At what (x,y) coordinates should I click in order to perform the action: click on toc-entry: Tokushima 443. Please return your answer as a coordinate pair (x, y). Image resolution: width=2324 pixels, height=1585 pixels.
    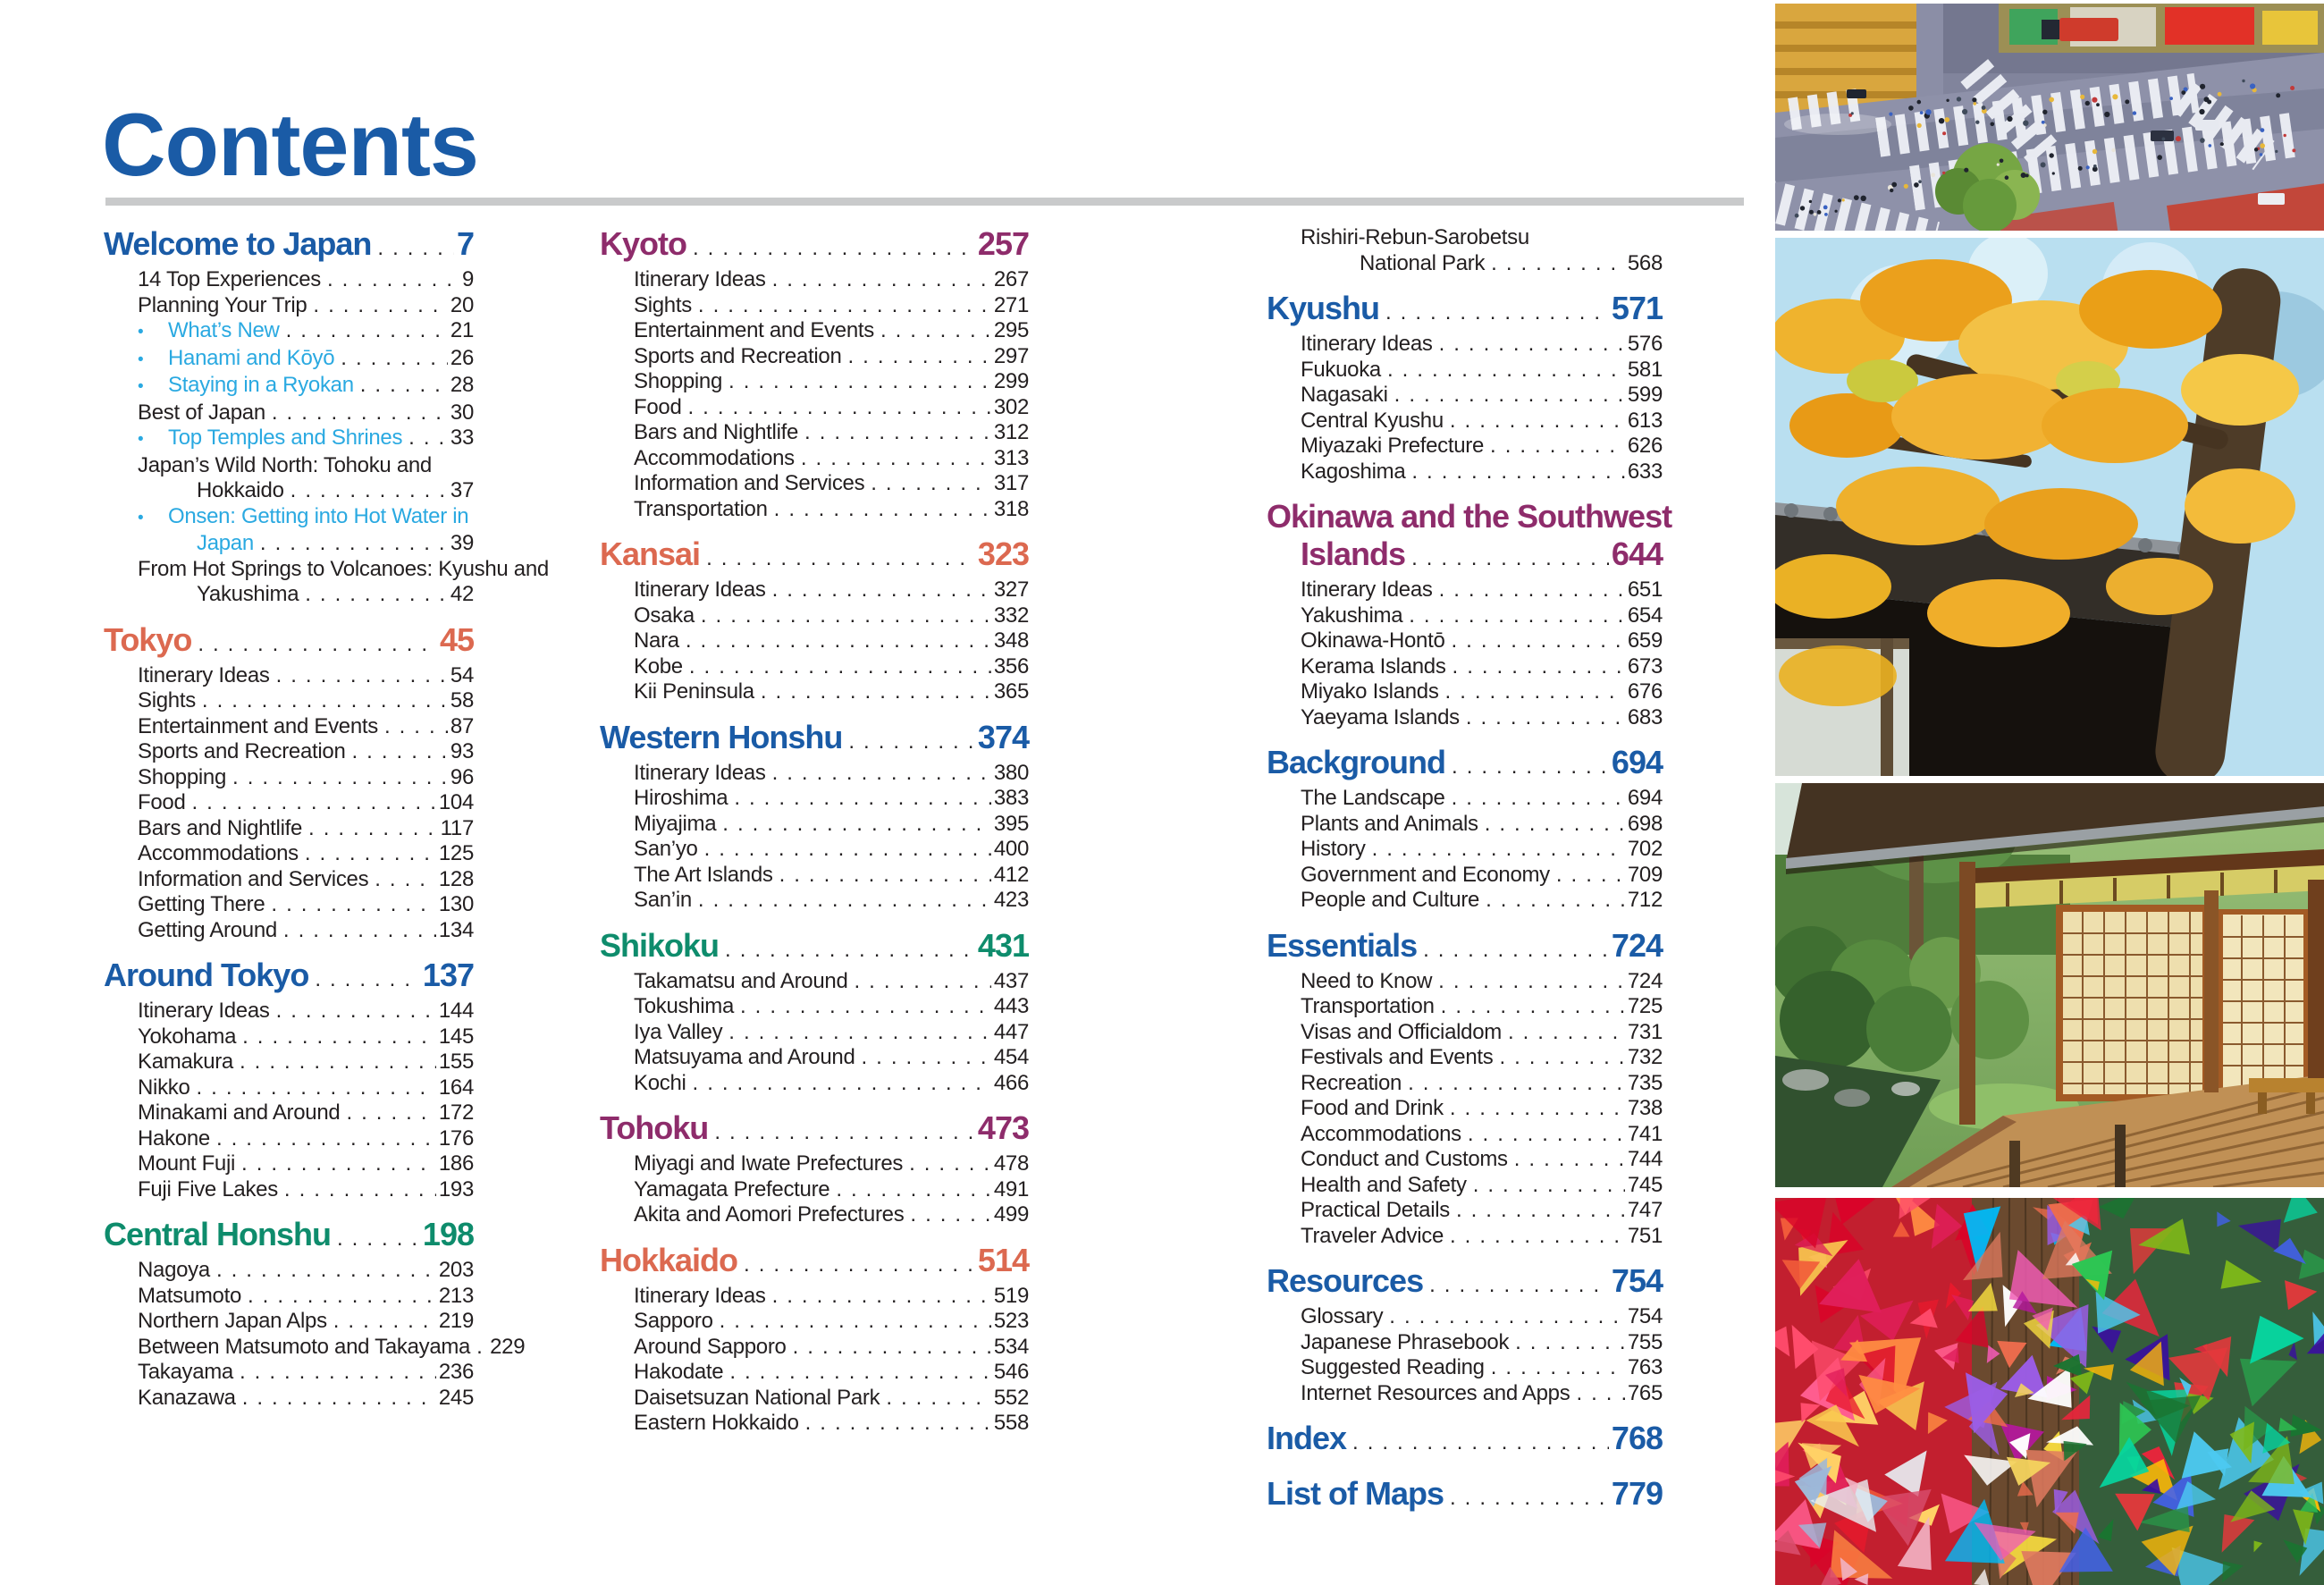
    Looking at the image, I should click on (815, 1007).